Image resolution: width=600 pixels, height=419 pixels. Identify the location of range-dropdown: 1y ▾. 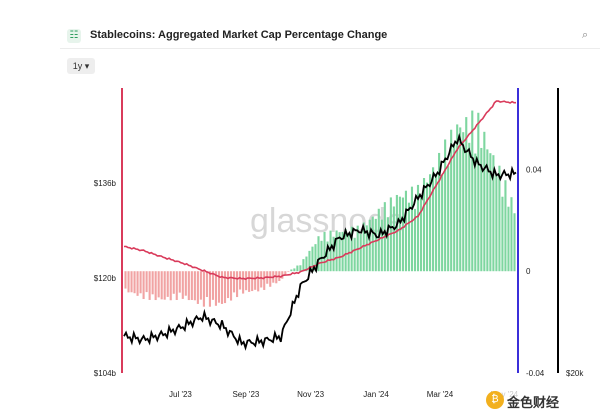
(81, 66).